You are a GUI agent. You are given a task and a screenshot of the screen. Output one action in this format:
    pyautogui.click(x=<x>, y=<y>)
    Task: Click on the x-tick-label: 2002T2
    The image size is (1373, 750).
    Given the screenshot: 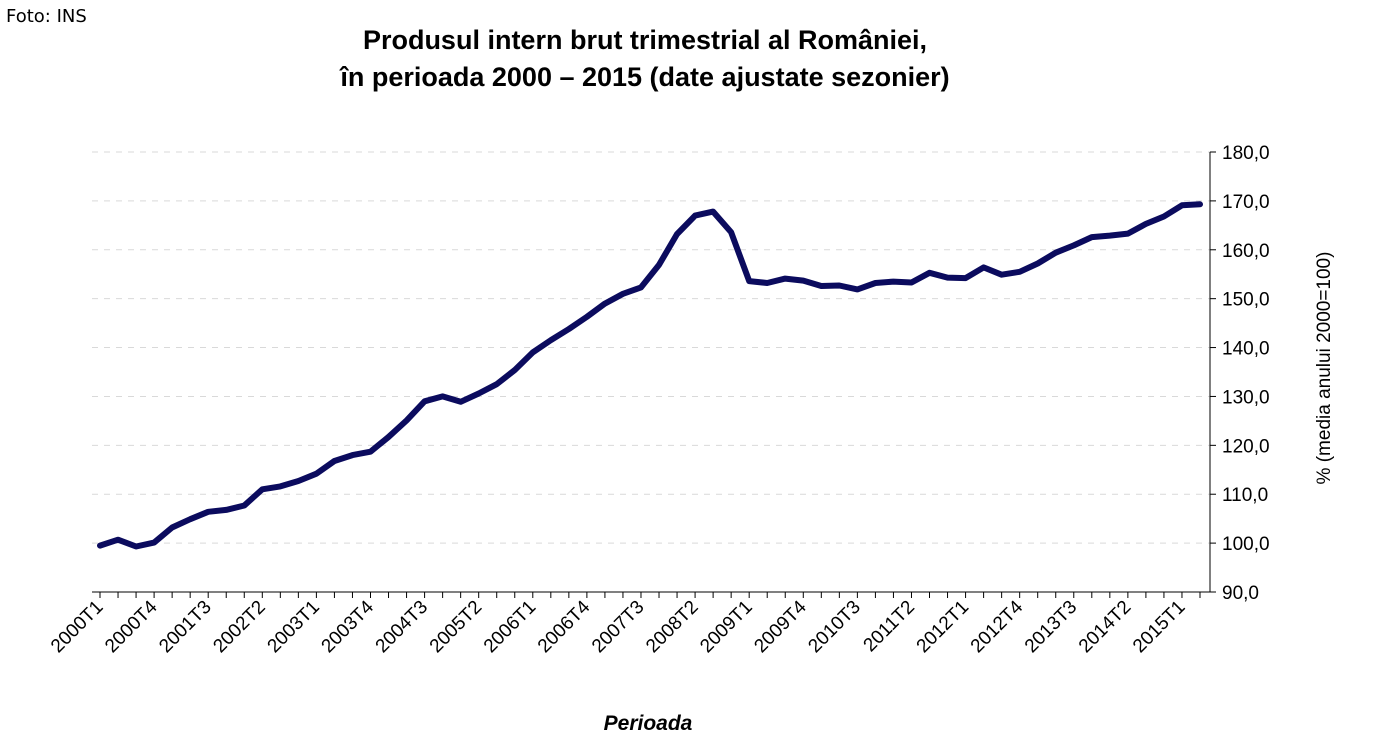 What is the action you would take?
    pyautogui.click(x=239, y=627)
    